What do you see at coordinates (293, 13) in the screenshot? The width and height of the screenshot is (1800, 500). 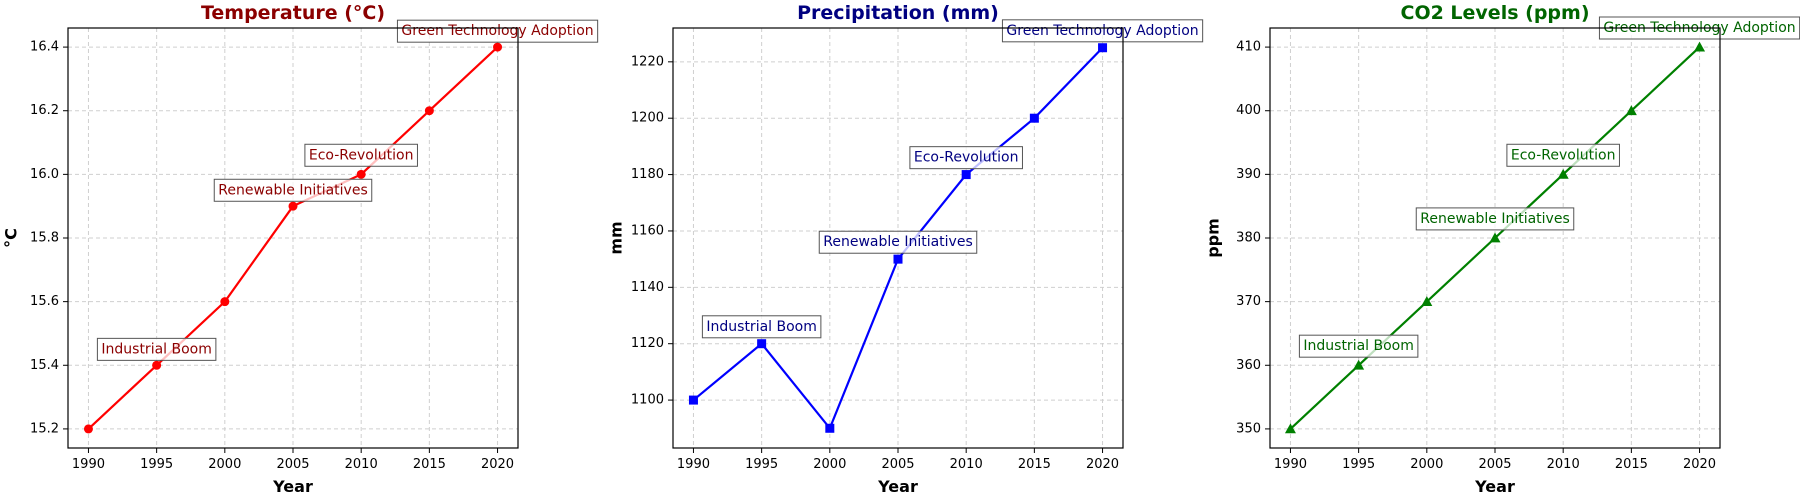 I see `chart-title: Temperature (°C)` at bounding box center [293, 13].